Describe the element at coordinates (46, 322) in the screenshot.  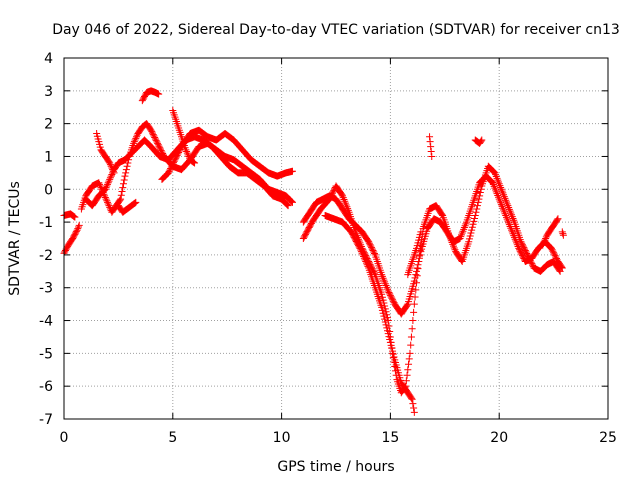
I see `y-tick-label: -4` at that location.